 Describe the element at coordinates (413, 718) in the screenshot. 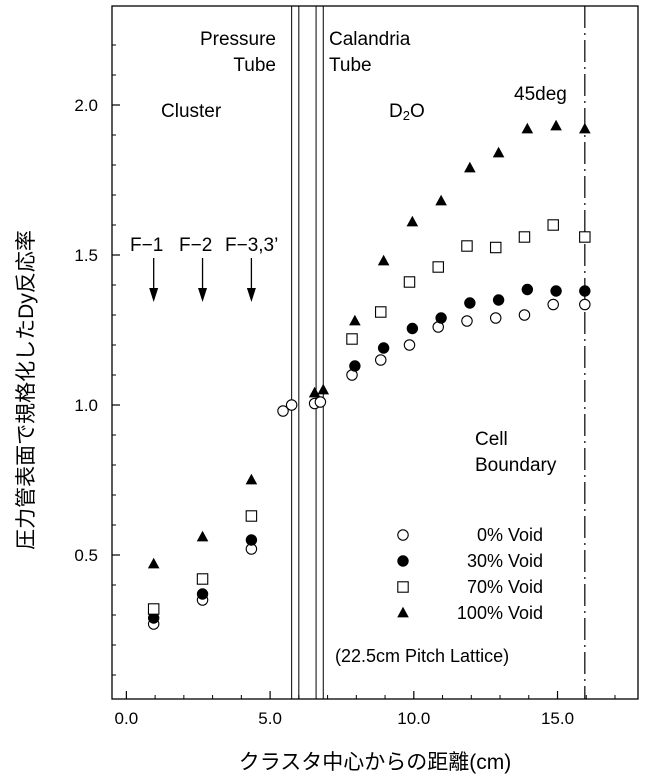

I see `x-tick-label: 10.0` at that location.